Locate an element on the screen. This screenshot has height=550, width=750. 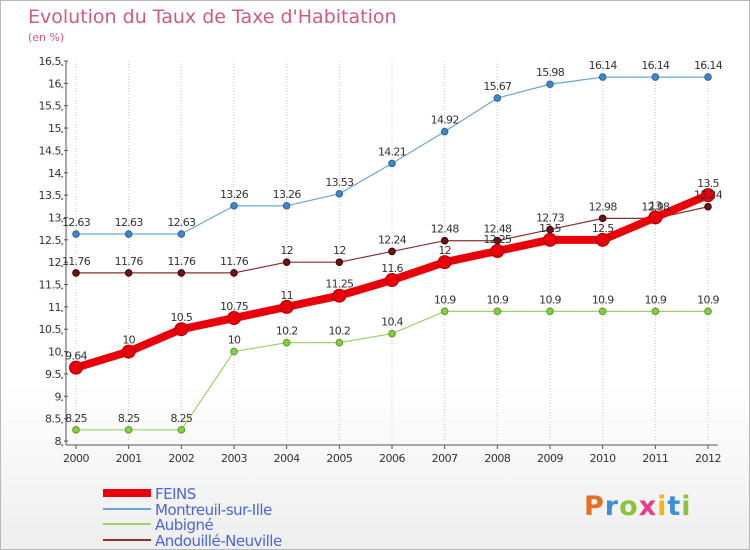
data-label: 13 is located at coordinates (655, 205).